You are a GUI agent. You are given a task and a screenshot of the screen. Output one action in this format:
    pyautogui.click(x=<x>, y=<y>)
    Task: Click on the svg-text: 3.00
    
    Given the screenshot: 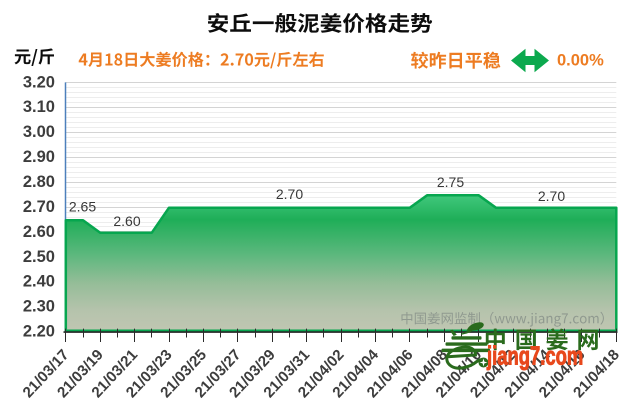 What is the action you would take?
    pyautogui.click(x=39, y=132)
    